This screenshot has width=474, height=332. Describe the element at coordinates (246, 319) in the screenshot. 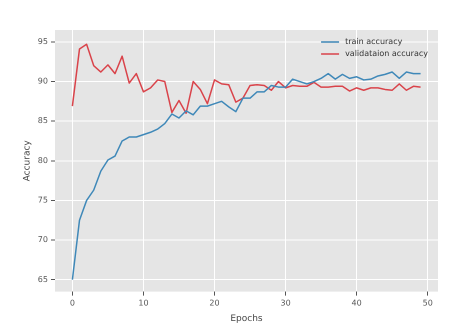

I see `x-axis-title: Epochs` at that location.